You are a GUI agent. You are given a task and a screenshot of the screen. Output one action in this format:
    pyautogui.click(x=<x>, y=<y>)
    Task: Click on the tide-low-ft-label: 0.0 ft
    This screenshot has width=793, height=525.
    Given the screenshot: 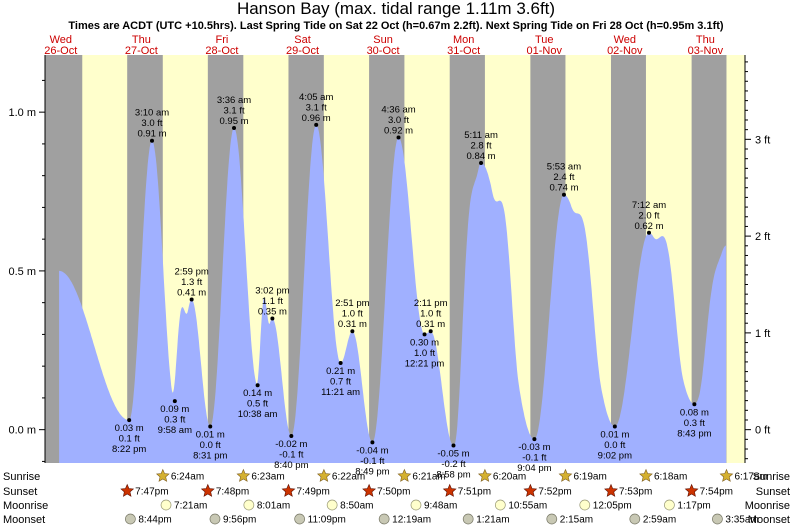 What is the action you would take?
    pyautogui.click(x=210, y=445)
    